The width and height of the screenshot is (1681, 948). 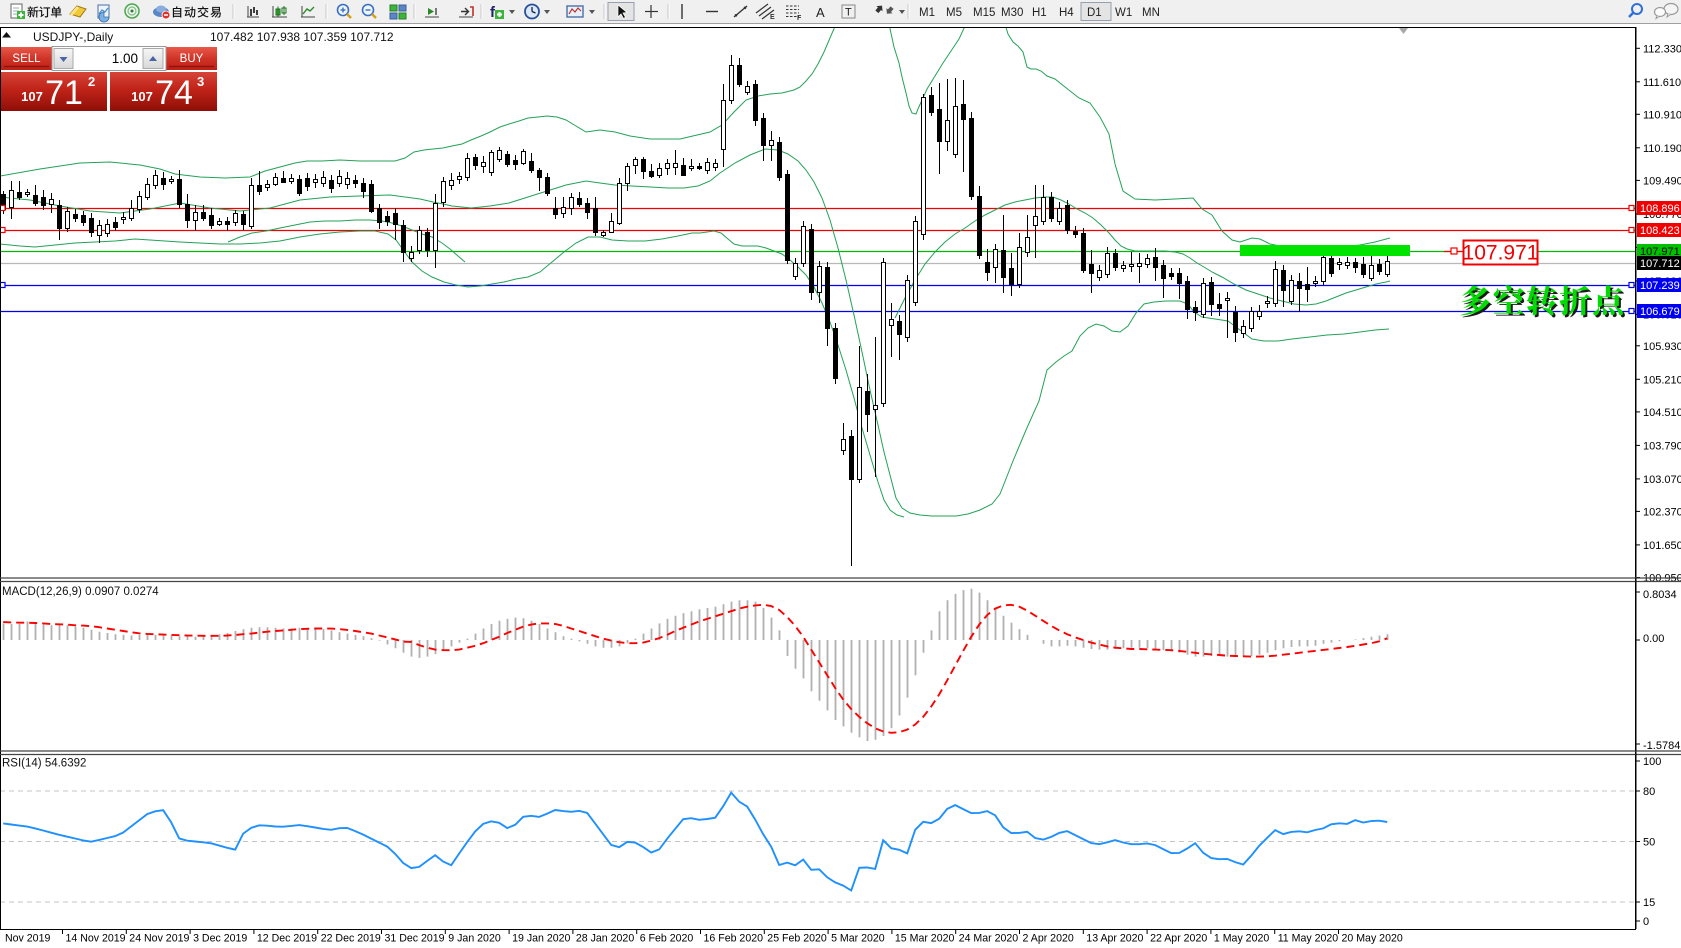 What do you see at coordinates (1372, 939) in the screenshot?
I see `svg-text: 20 May 2020` at bounding box center [1372, 939].